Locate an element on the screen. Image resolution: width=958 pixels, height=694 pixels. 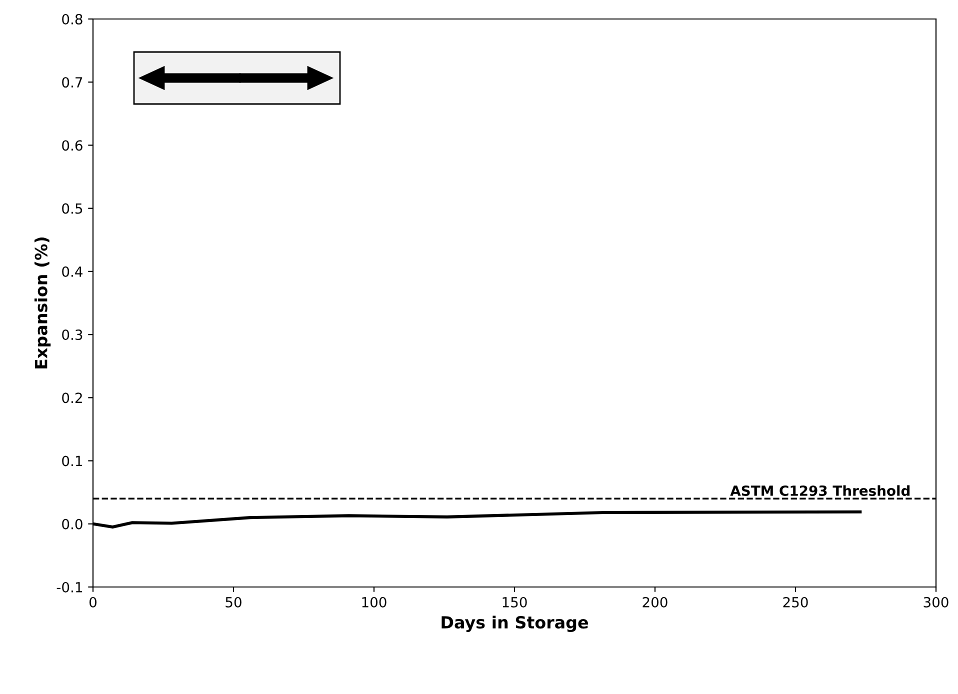
y-tick-label: 0.4 is located at coordinates (72, 271).